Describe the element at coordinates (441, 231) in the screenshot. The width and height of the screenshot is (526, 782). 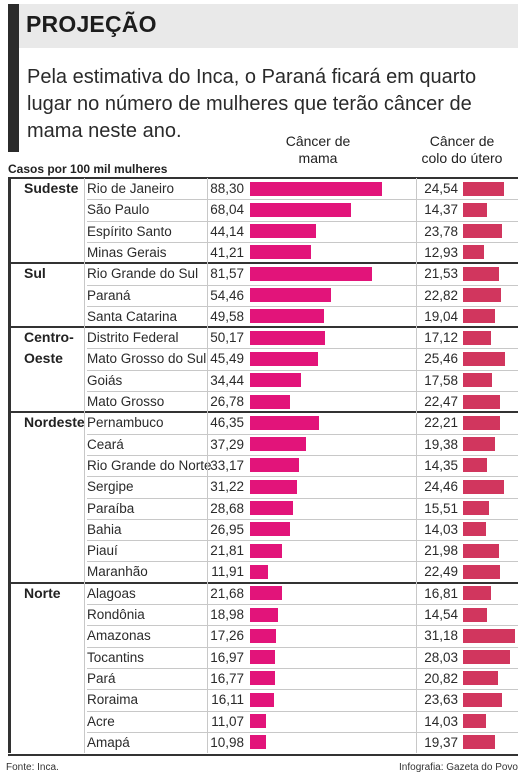
I see `cervix-value: 23,78` at that location.